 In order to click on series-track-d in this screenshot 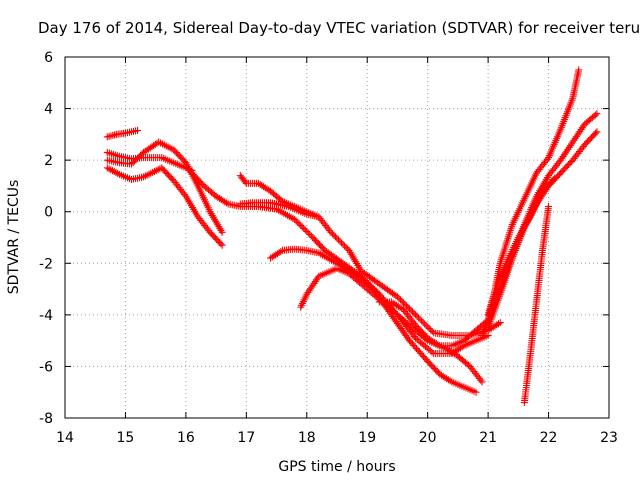, I will do `click(164, 206)`.